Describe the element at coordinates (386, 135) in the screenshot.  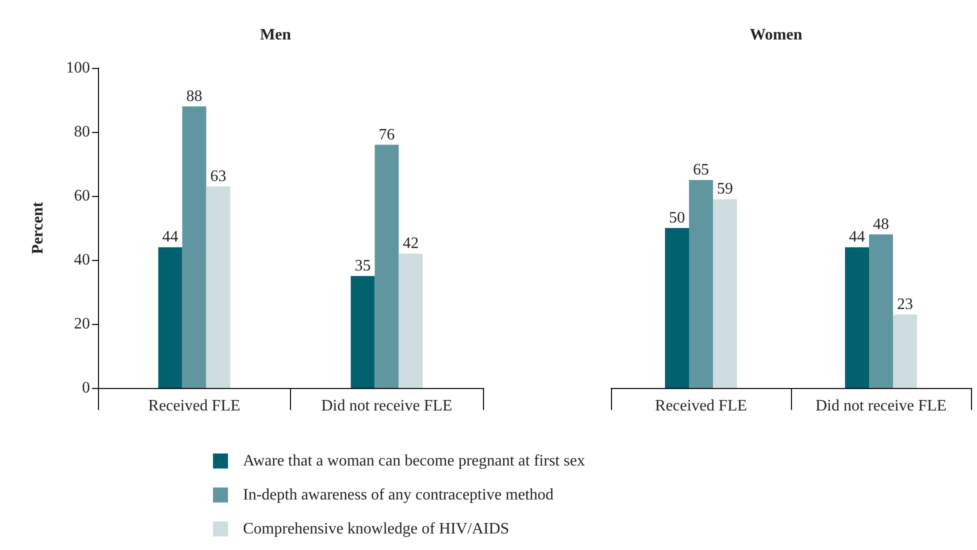
I see `data-label: 76` at that location.